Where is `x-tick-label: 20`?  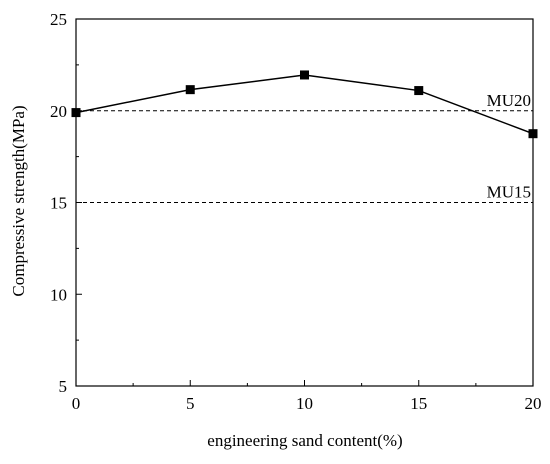
x-tick-label: 20 is located at coordinates (533, 403).